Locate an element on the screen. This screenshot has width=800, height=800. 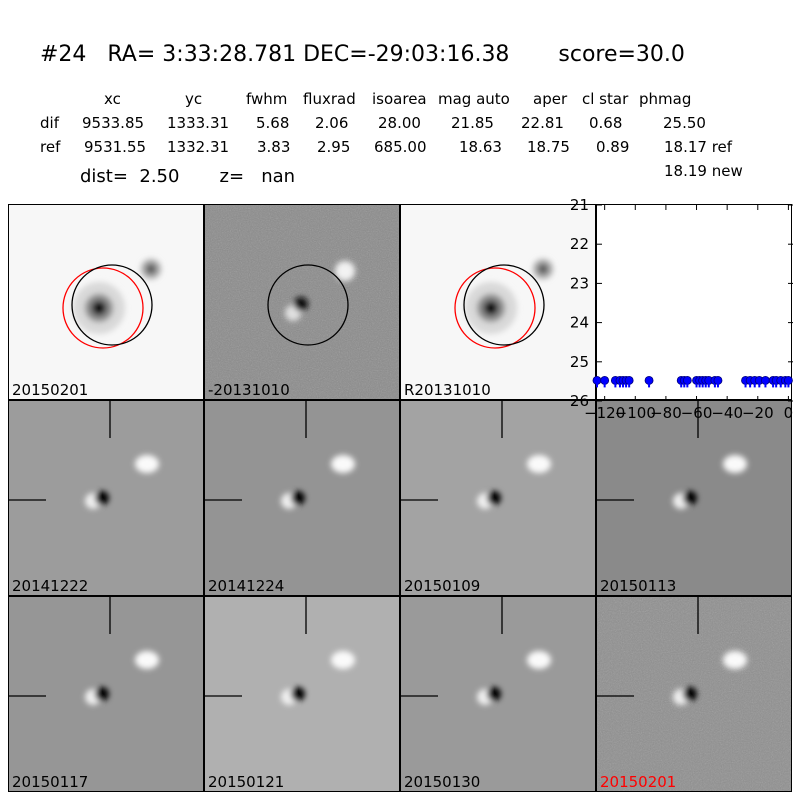
light-curve-plot: 21 22 23 24 25 26 −120 −100 −80 −60 −40 −20 0 is located at coordinates (681, 309).